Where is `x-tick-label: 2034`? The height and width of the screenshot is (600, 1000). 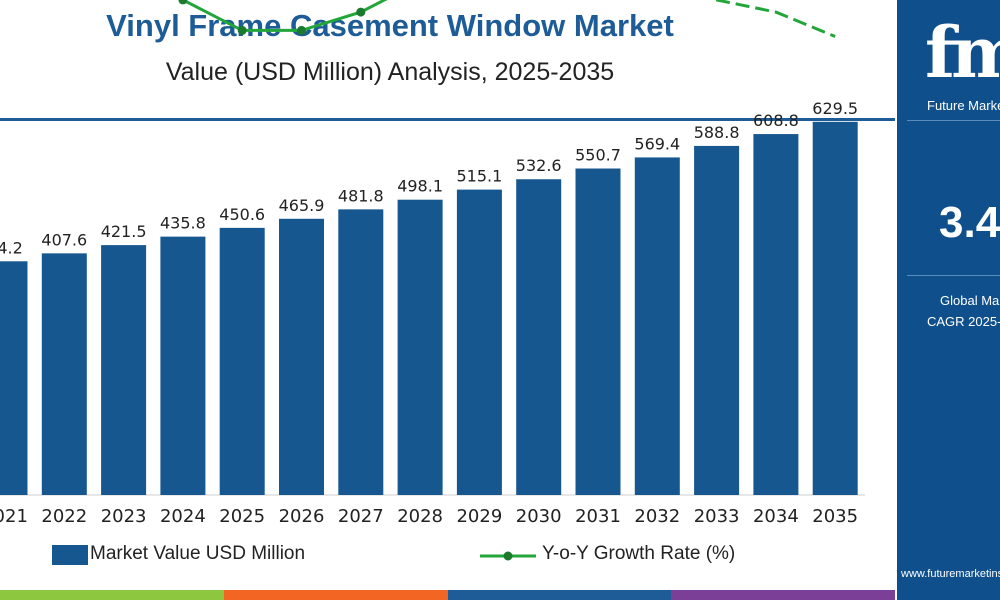
x-tick-label: 2034 is located at coordinates (776, 516).